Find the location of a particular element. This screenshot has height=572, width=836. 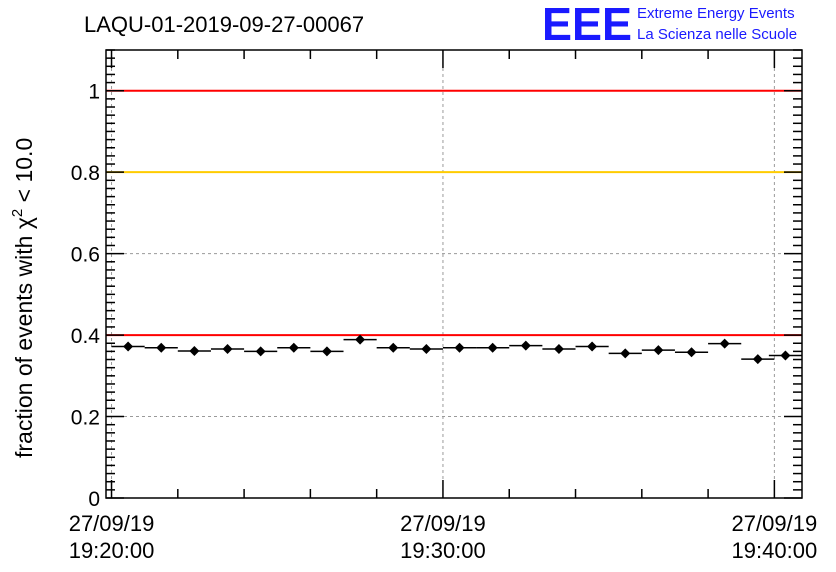

y-axis-label: fraction of events with χ2 < 10.0 is located at coordinates (23, 298).